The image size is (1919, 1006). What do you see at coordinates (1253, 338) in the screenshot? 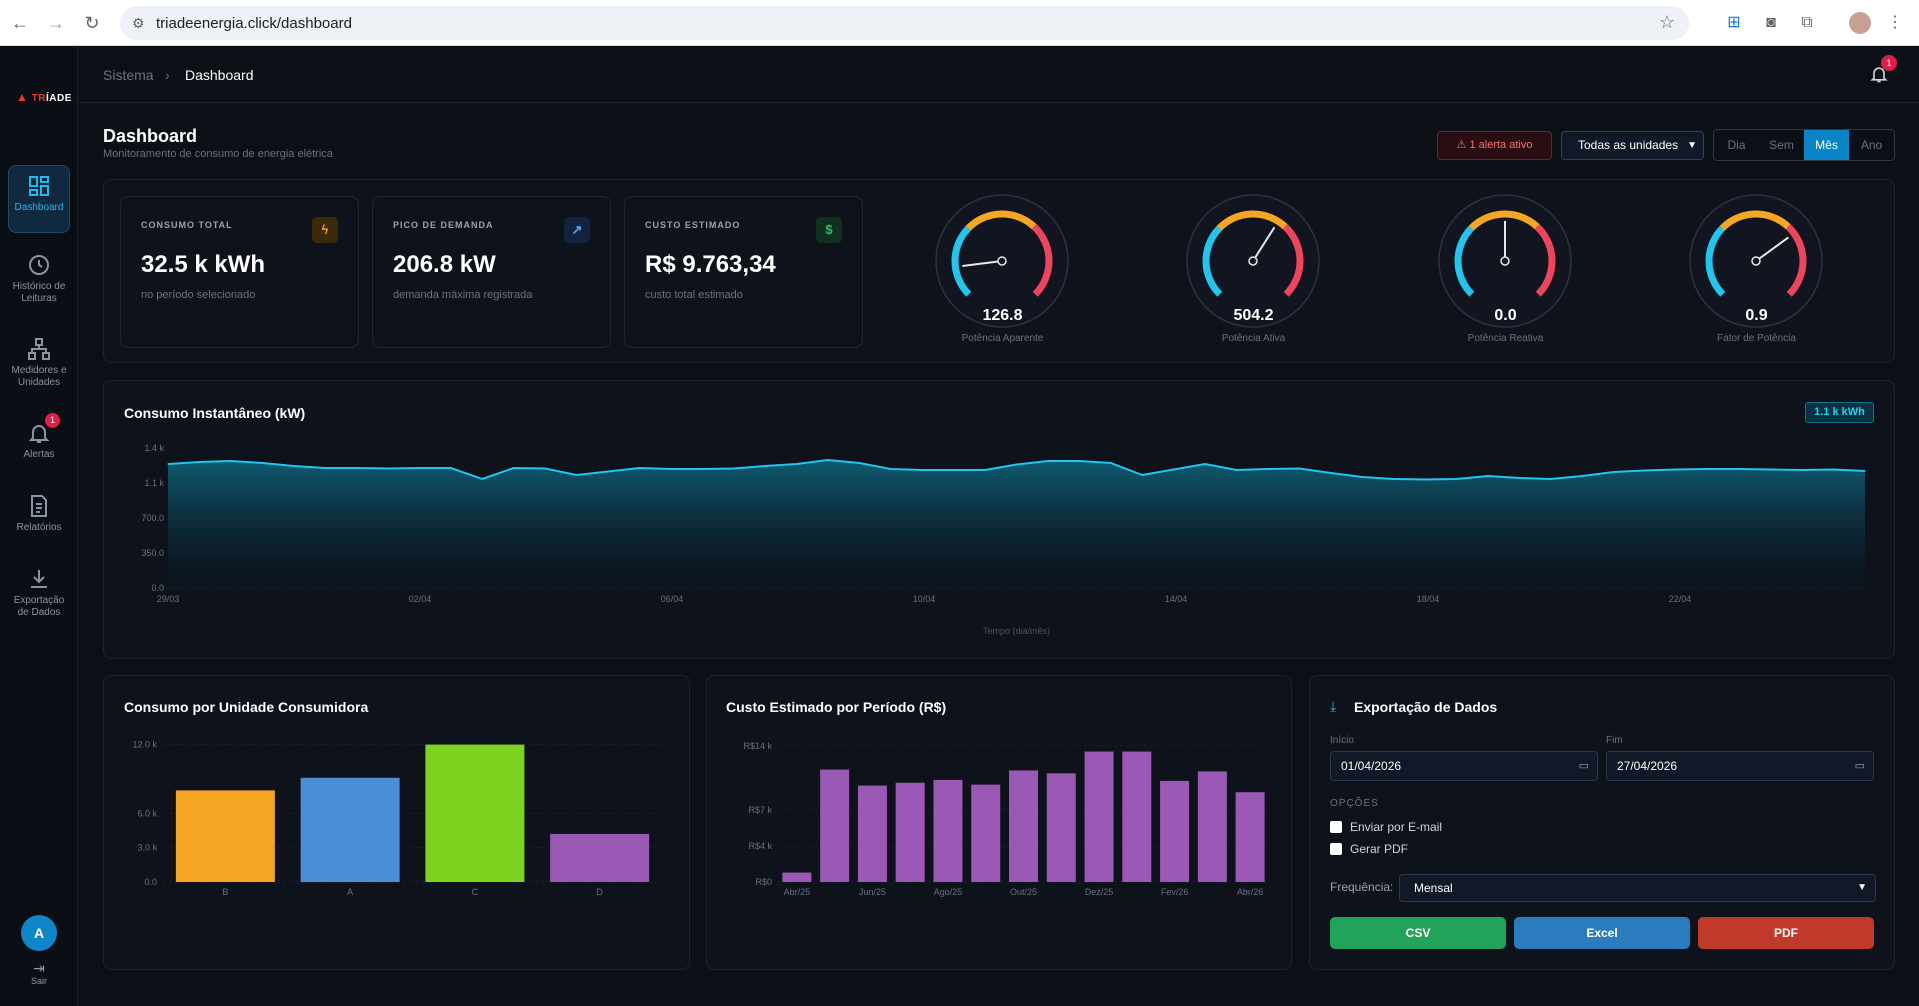
I see `gauge-label: Potência Ativa` at bounding box center [1253, 338].